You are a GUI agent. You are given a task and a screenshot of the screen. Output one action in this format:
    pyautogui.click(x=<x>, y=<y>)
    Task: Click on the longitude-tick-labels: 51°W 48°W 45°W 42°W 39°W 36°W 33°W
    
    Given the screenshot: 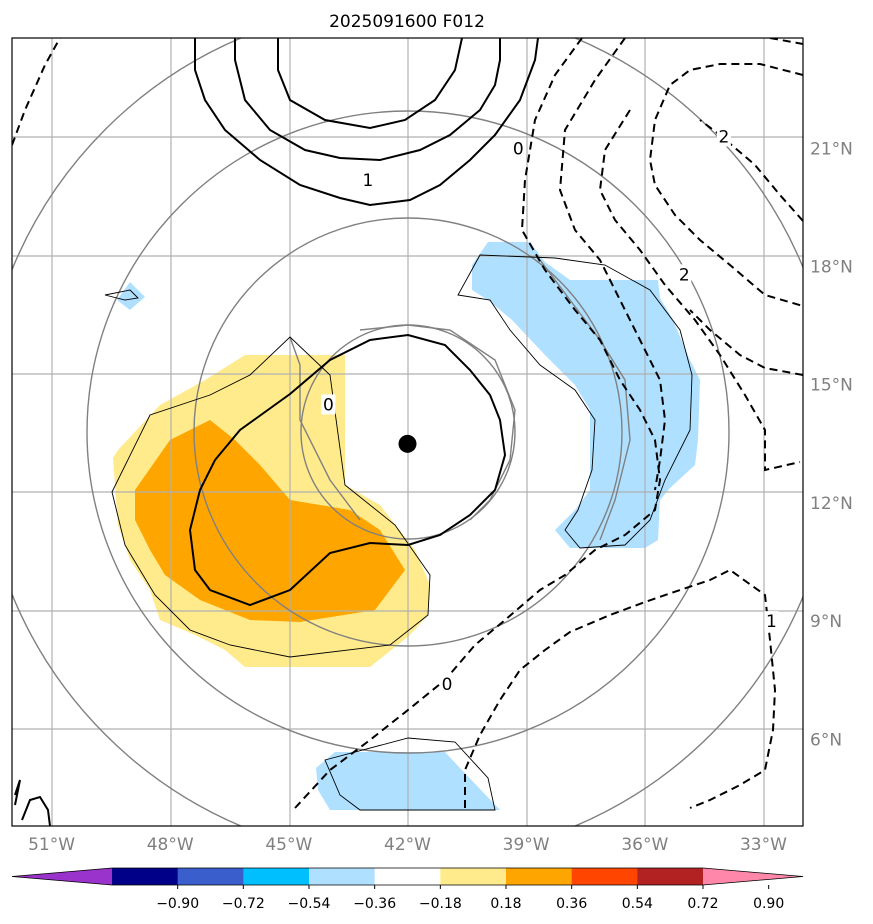 What is the action you would take?
    pyautogui.click(x=407, y=845)
    